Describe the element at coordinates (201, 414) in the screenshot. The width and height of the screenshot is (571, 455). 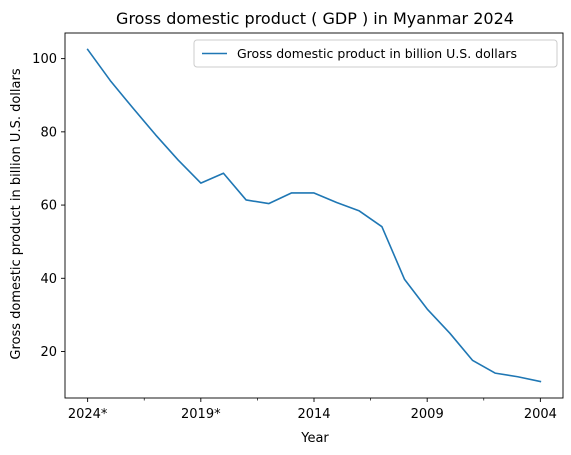
I see `x-tick-label: 2019*` at that location.